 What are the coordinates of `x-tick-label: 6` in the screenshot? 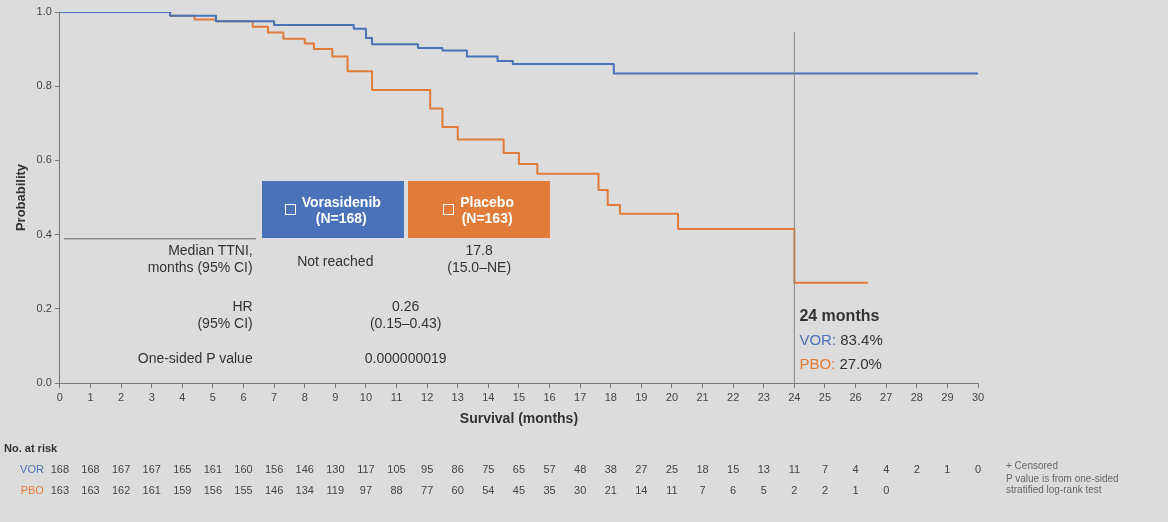 It's located at (243, 396).